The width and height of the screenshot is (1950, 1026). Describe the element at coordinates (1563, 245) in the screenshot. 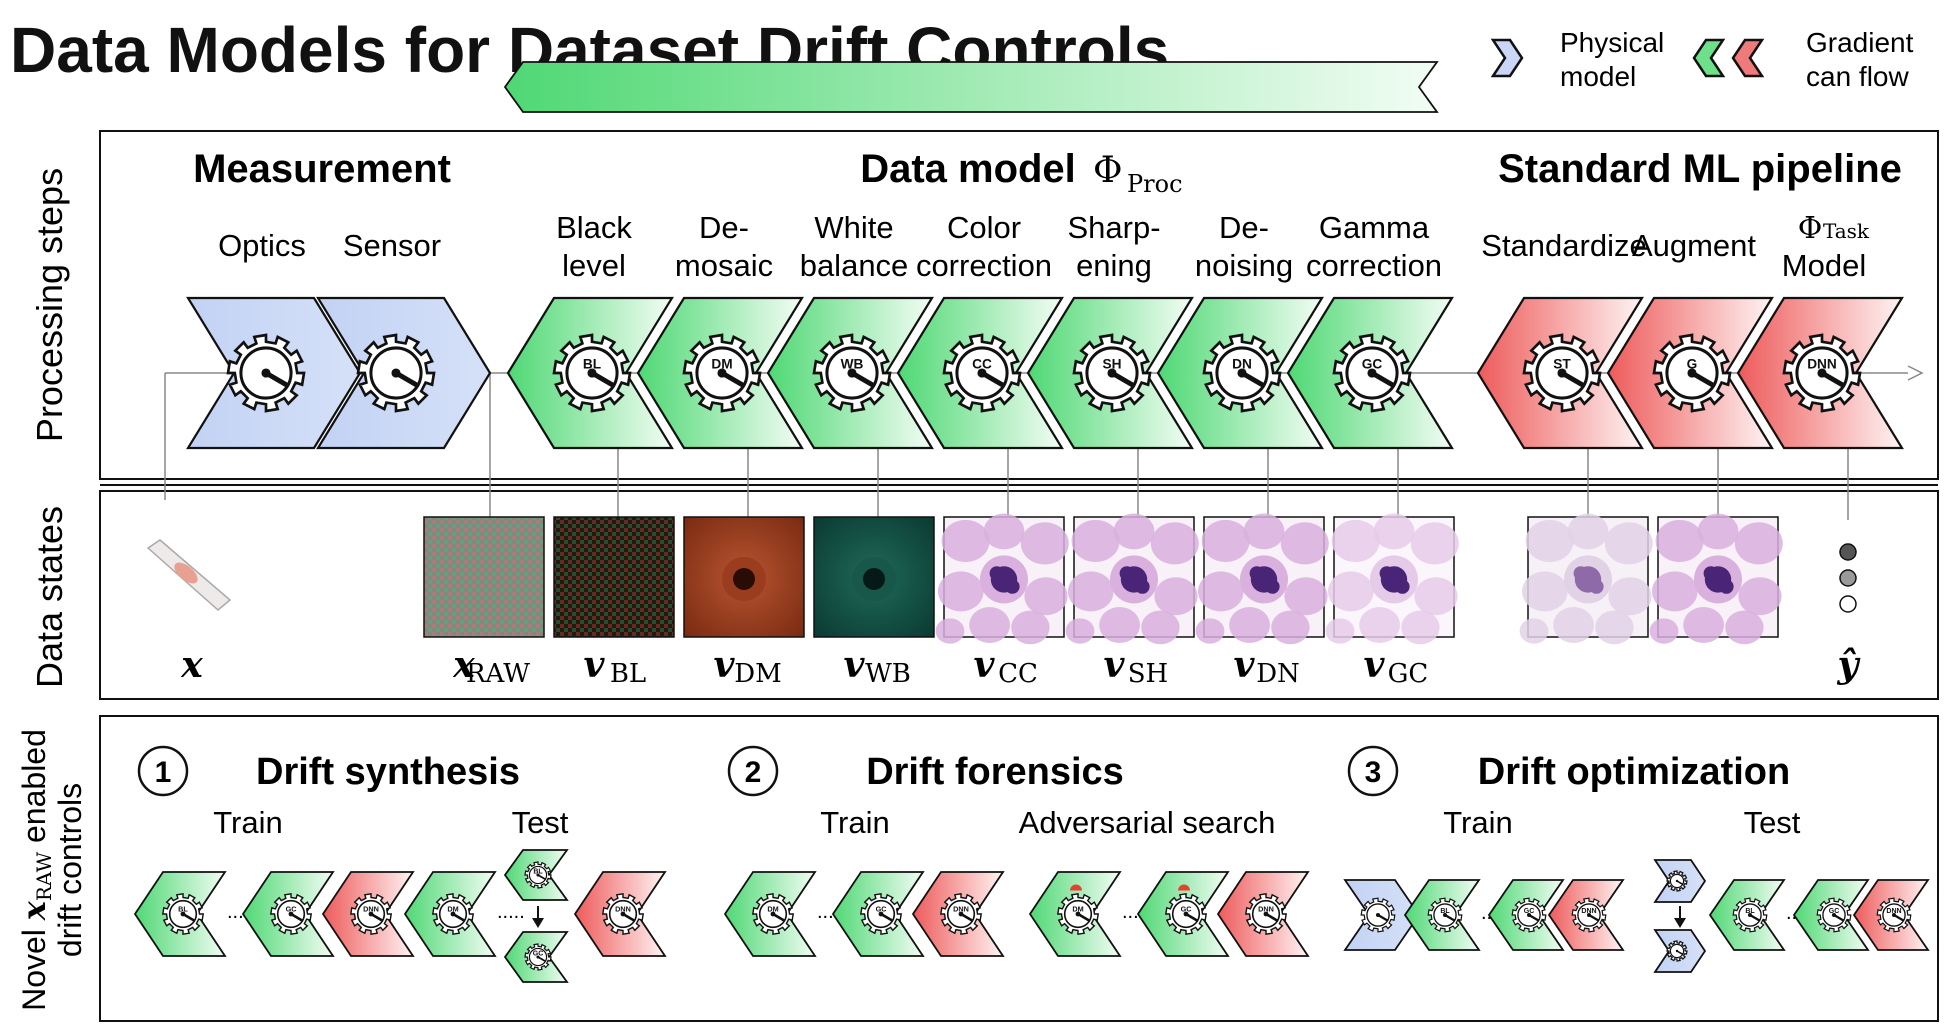

I see `step-label-line1: Standardize` at that location.